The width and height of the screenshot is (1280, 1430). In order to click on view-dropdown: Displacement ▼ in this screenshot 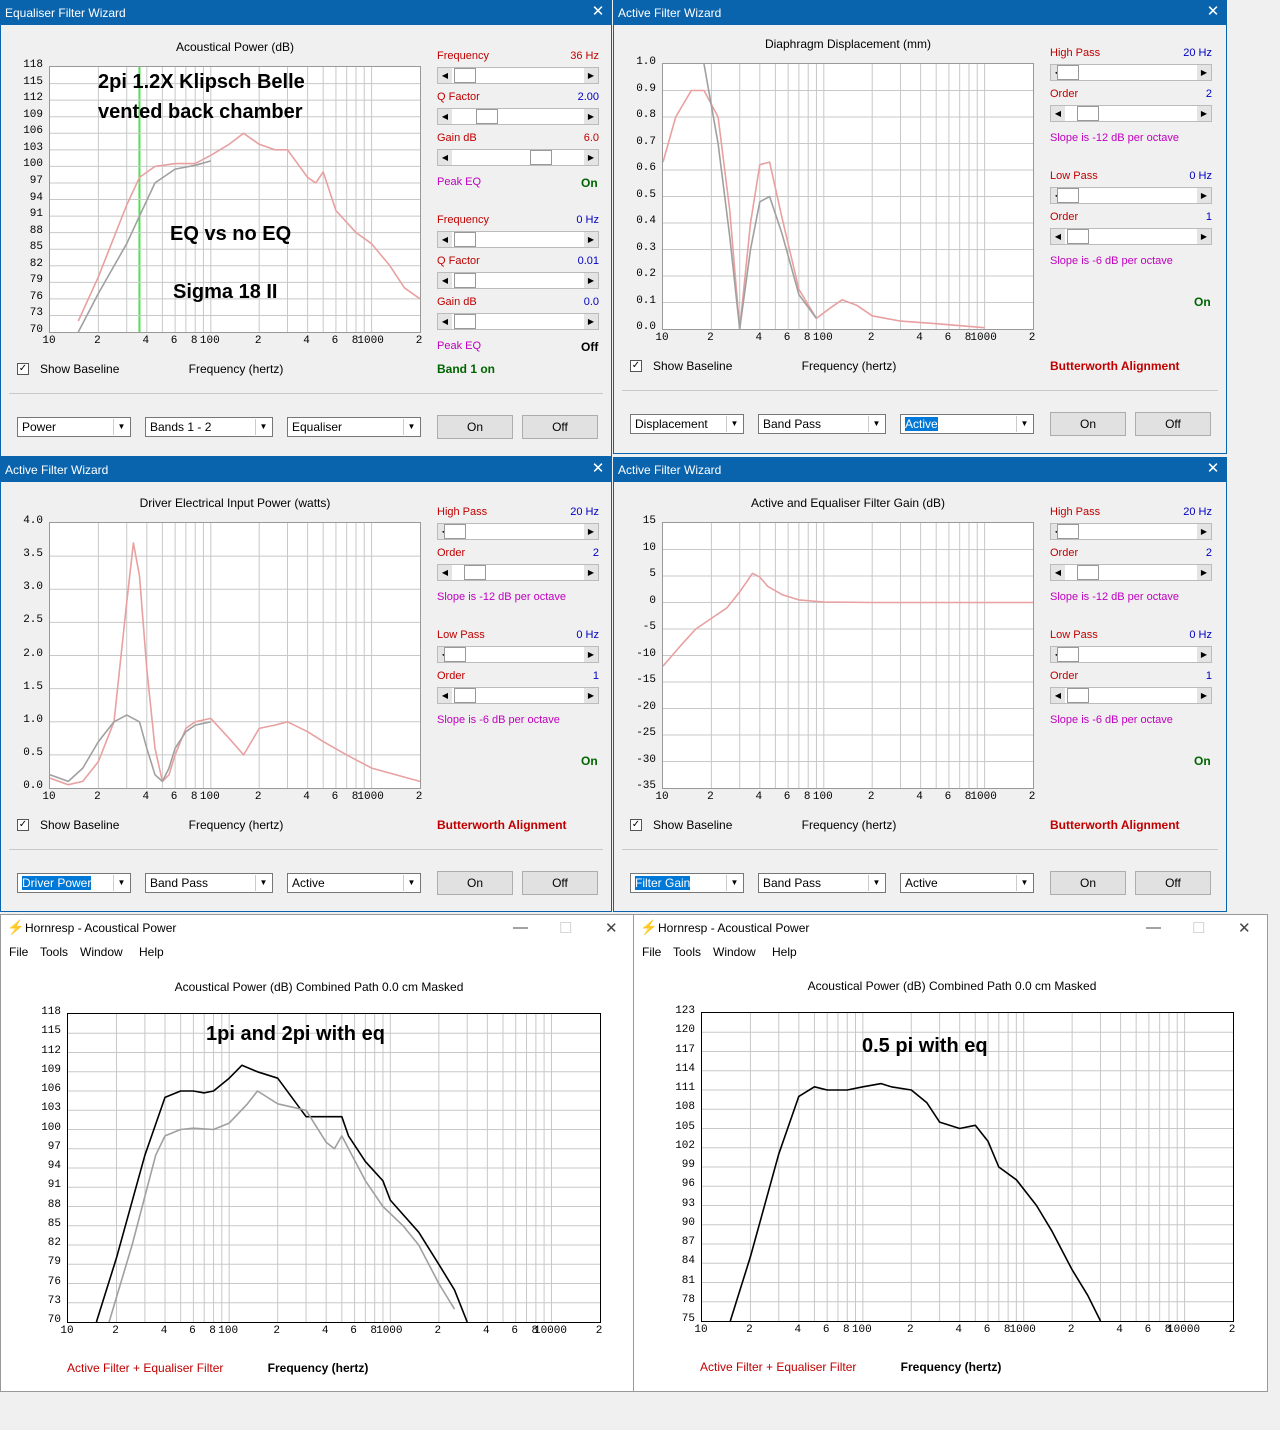, I will do `click(687, 424)`.